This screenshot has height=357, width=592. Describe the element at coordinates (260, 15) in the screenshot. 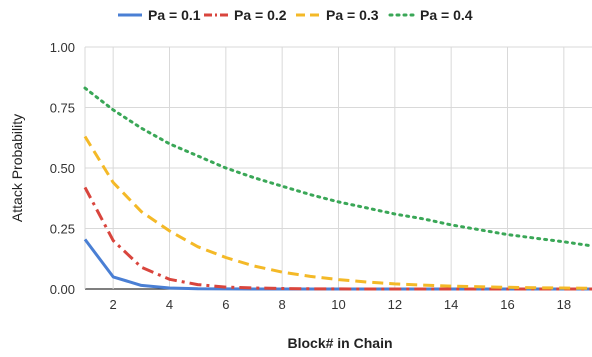

I see `legend-label-2: Pa = 0.2` at that location.